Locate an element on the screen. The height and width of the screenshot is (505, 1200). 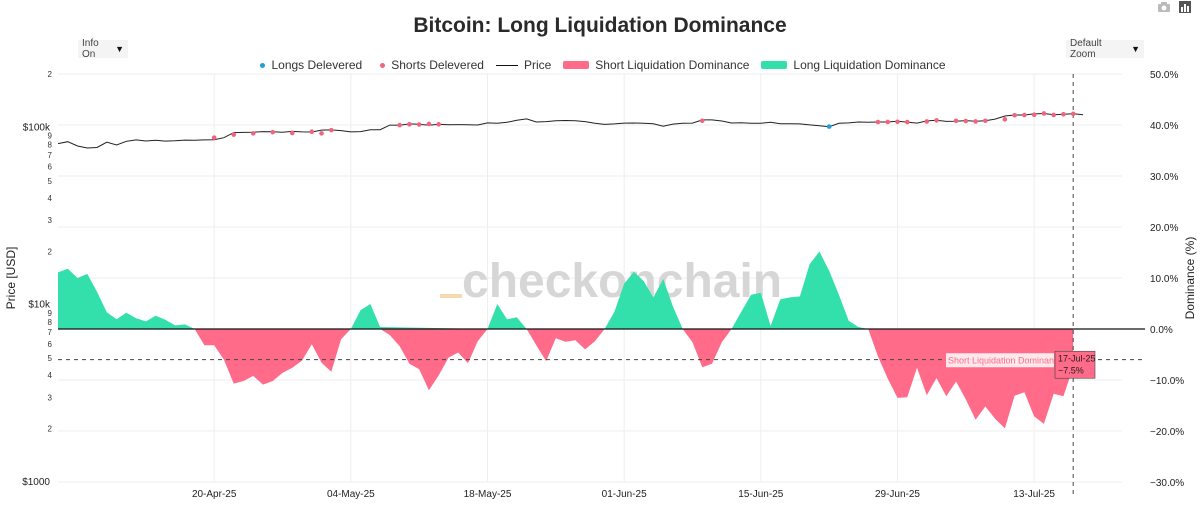
x-tick: 29-Jun-25 is located at coordinates (897, 494).